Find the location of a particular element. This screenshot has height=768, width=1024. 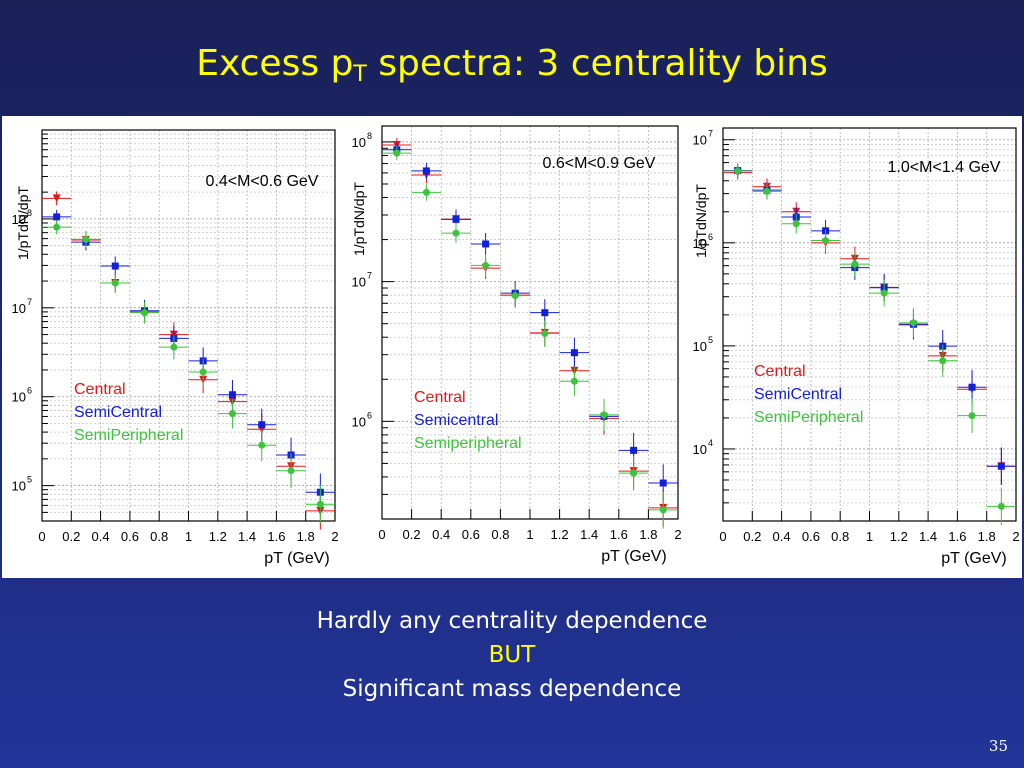

caption-line-1: Hardly any centrality dependence is located at coordinates (512, 621).